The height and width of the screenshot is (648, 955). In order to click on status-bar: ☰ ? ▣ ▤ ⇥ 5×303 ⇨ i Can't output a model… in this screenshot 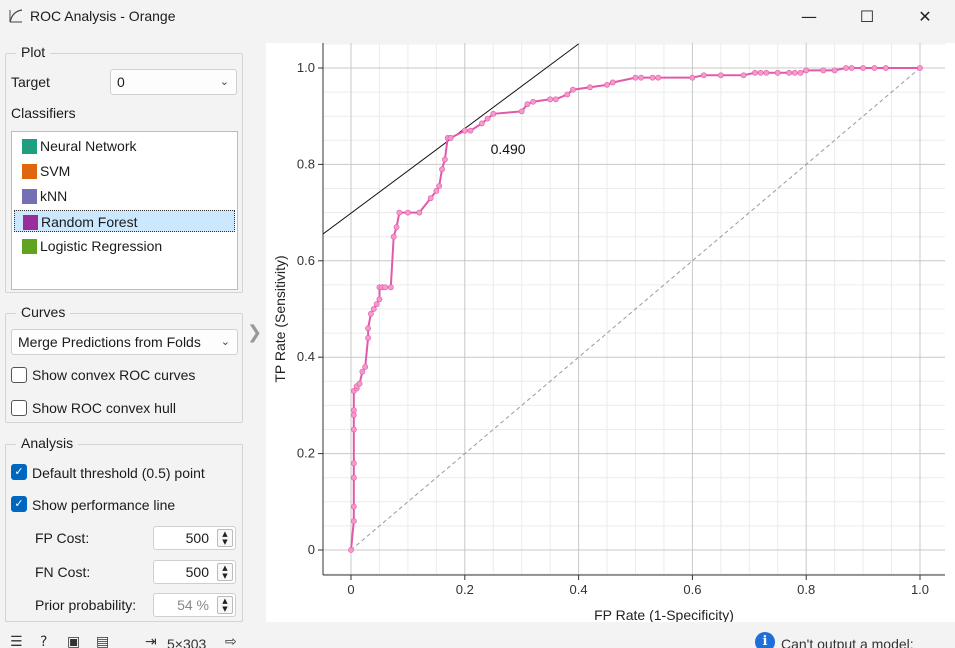, I will do `click(477, 637)`.